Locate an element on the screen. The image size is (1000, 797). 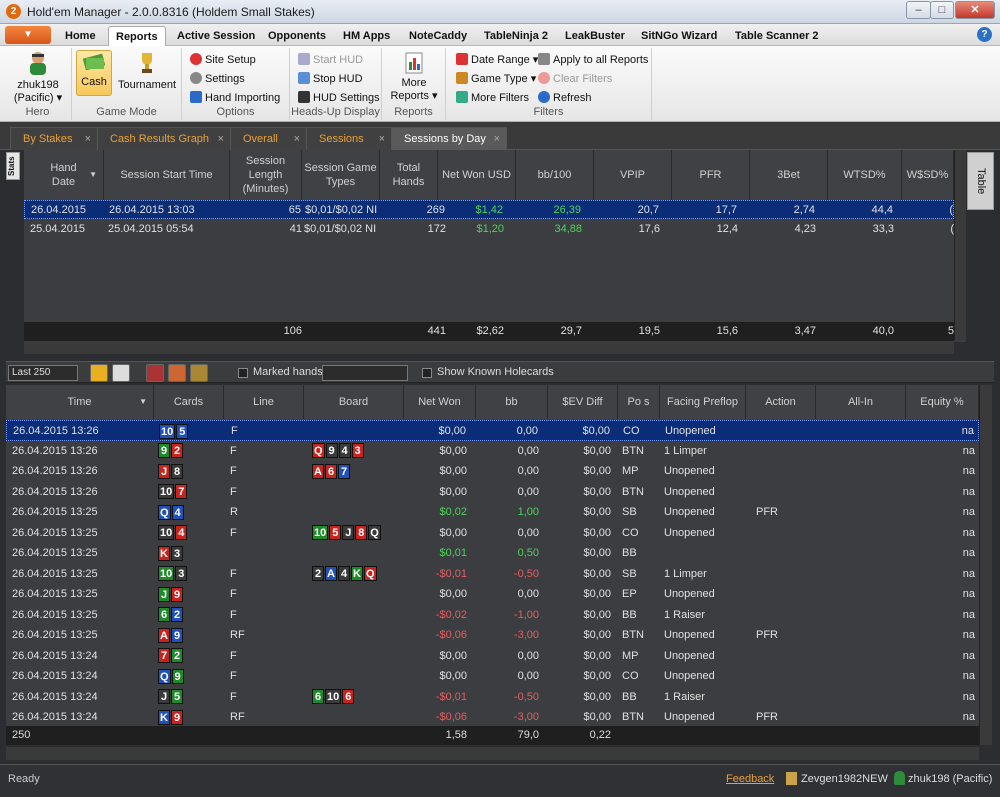
tab-home: Home is located at coordinates (80, 36).